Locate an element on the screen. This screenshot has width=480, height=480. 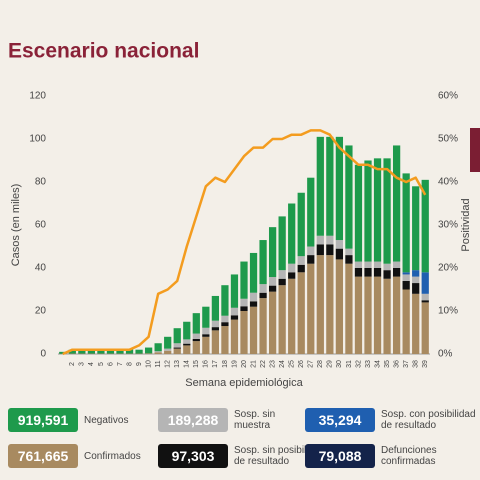
x-tick-label: 6 is located at coordinates (110, 364).